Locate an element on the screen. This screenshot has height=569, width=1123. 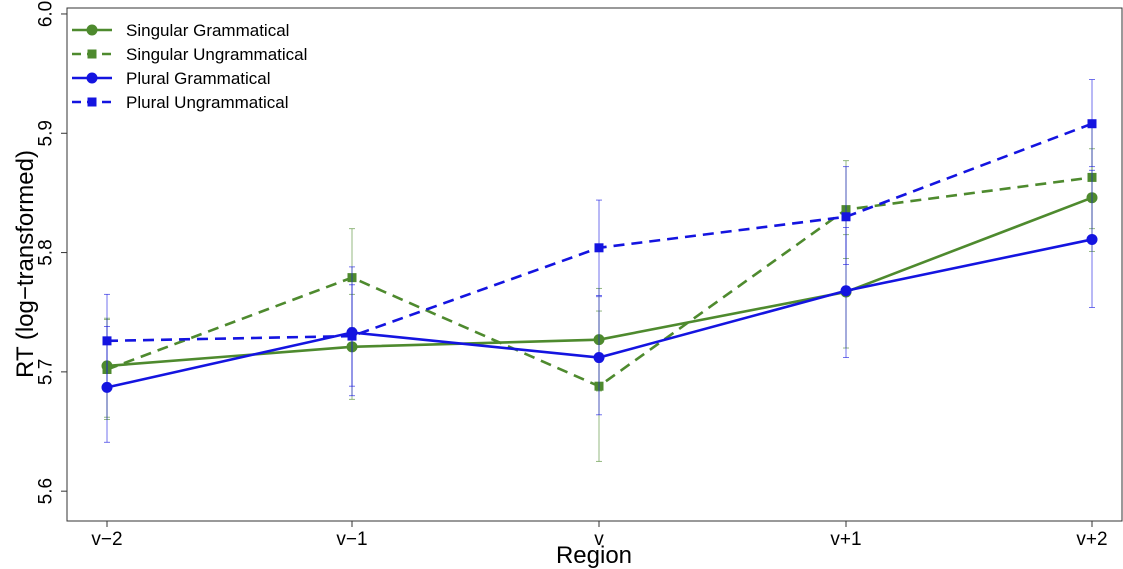
legend-item: Singular Grammatical is located at coordinates (180, 30).